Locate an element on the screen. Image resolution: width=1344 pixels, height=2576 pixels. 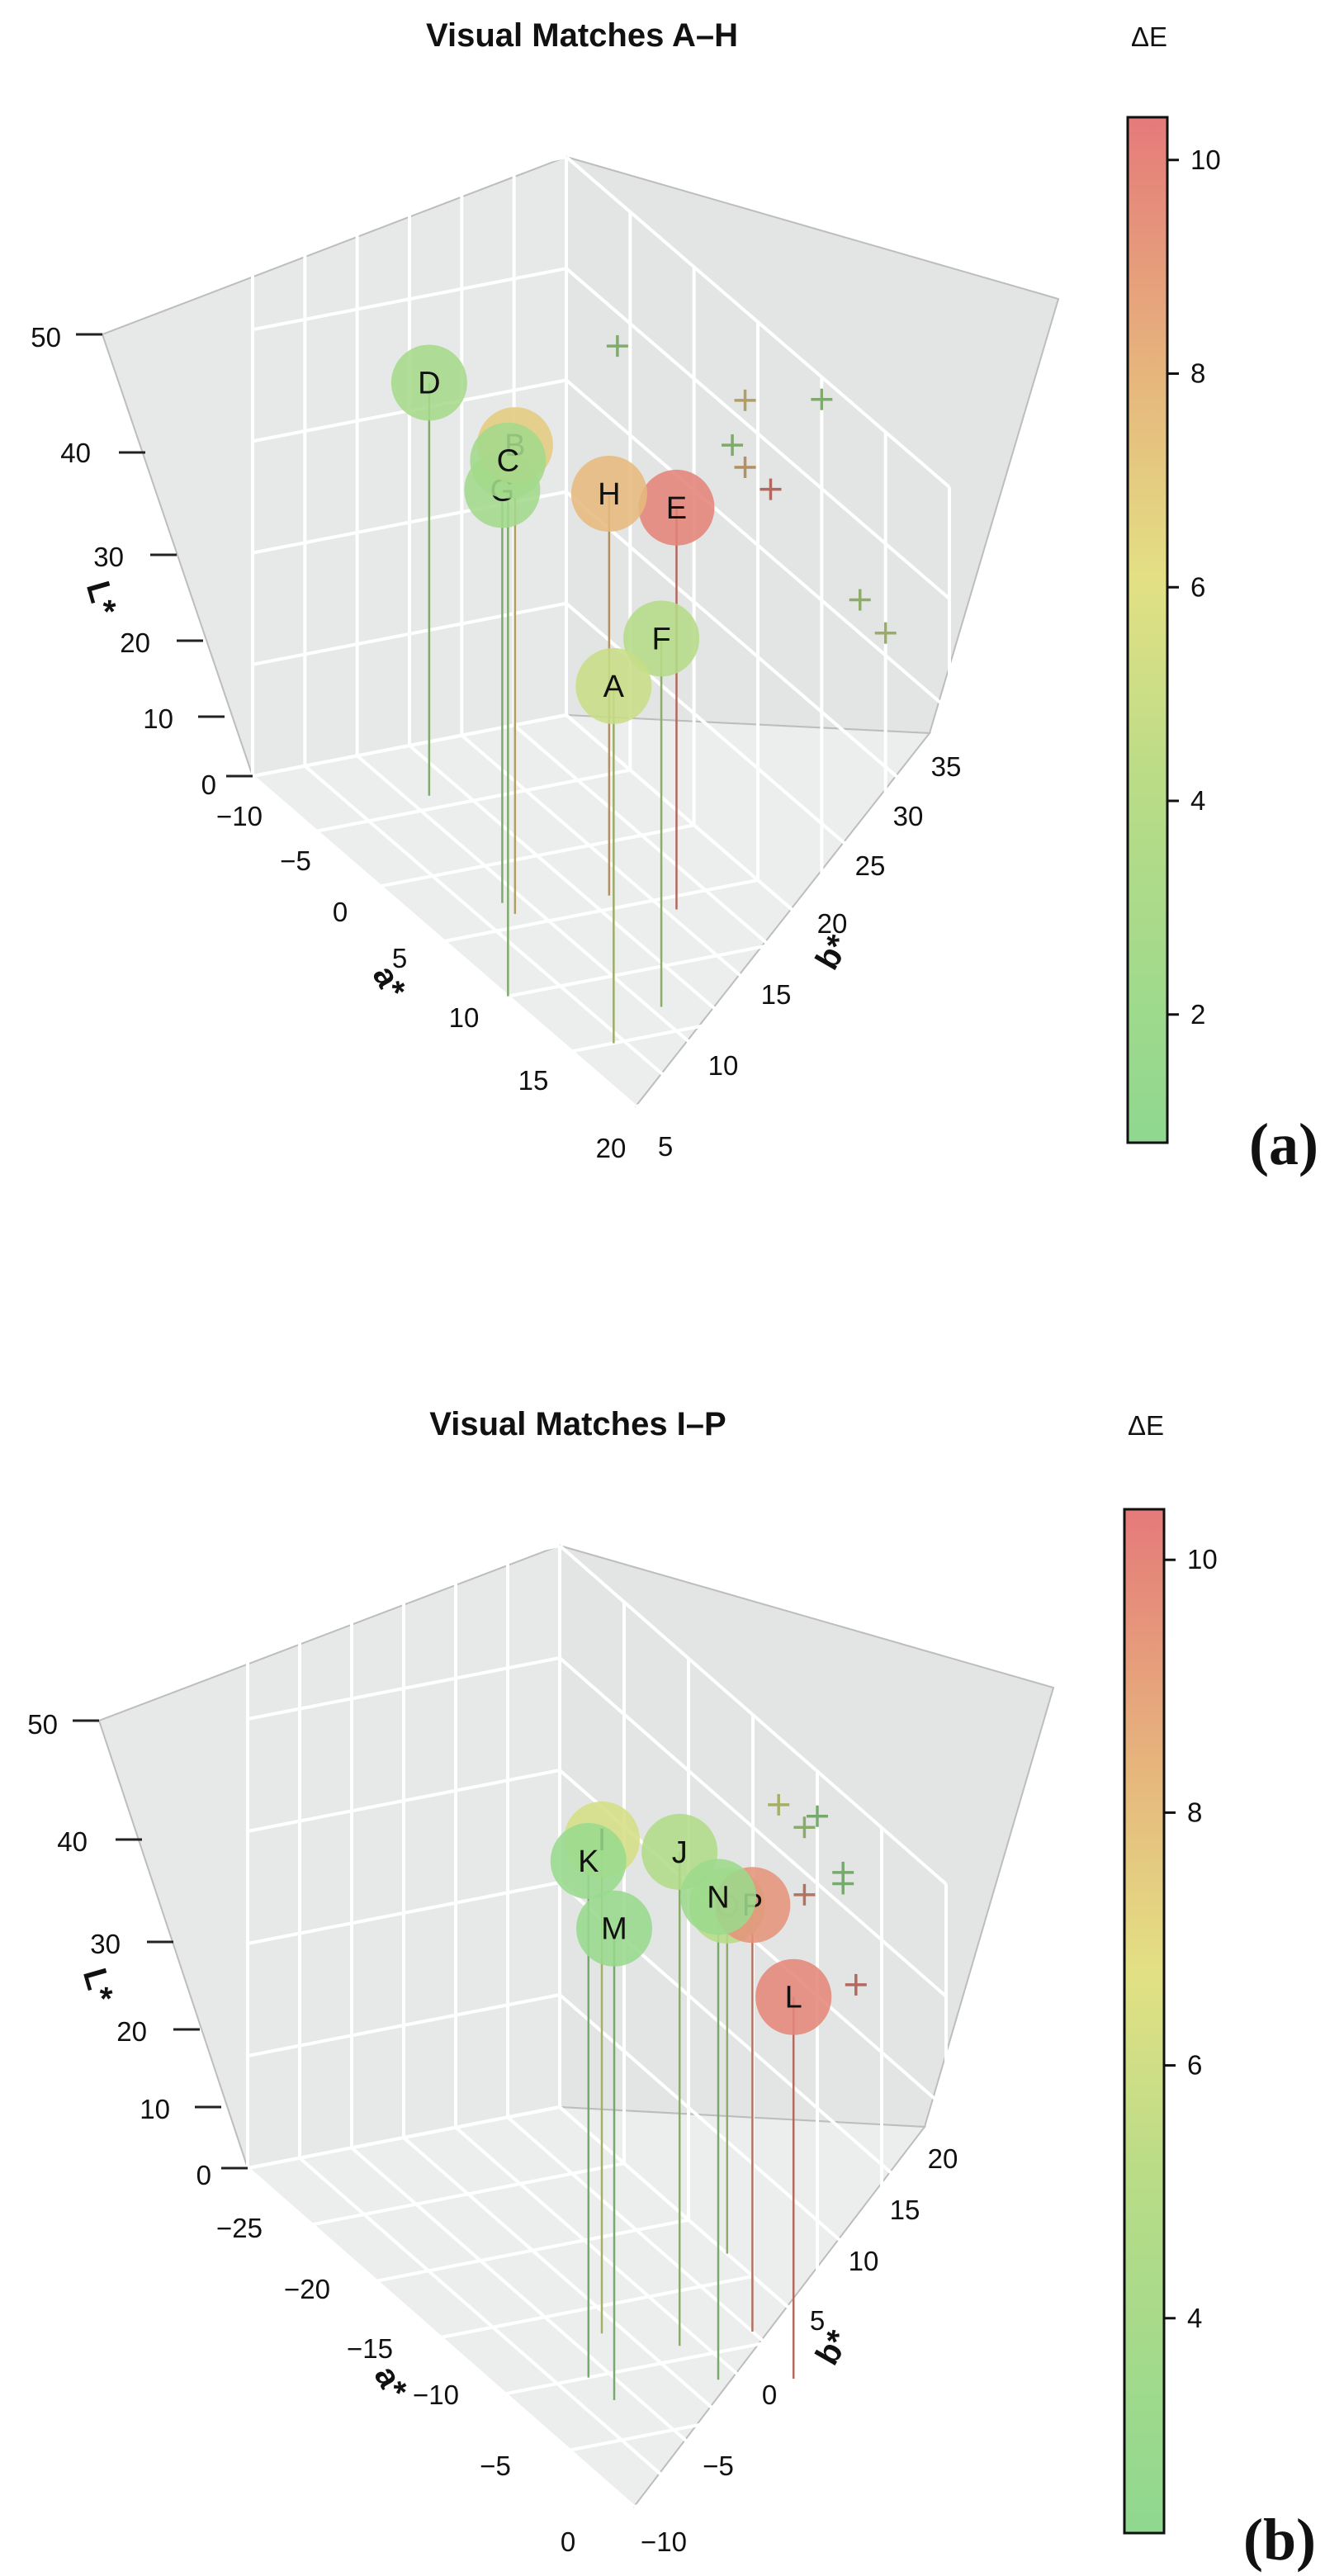
chart-b-y-ticks: −10 −5 0 5 10 15 20 is located at coordinates (799, 2350).